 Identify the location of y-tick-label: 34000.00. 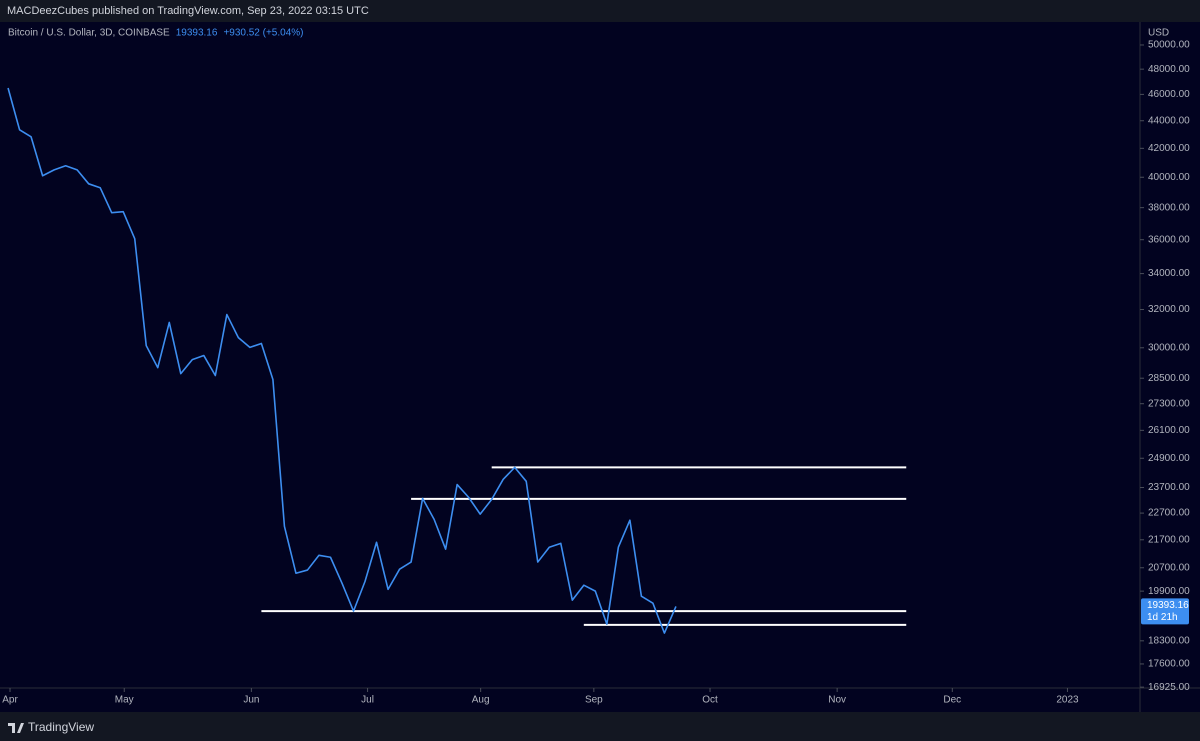
(1169, 273).